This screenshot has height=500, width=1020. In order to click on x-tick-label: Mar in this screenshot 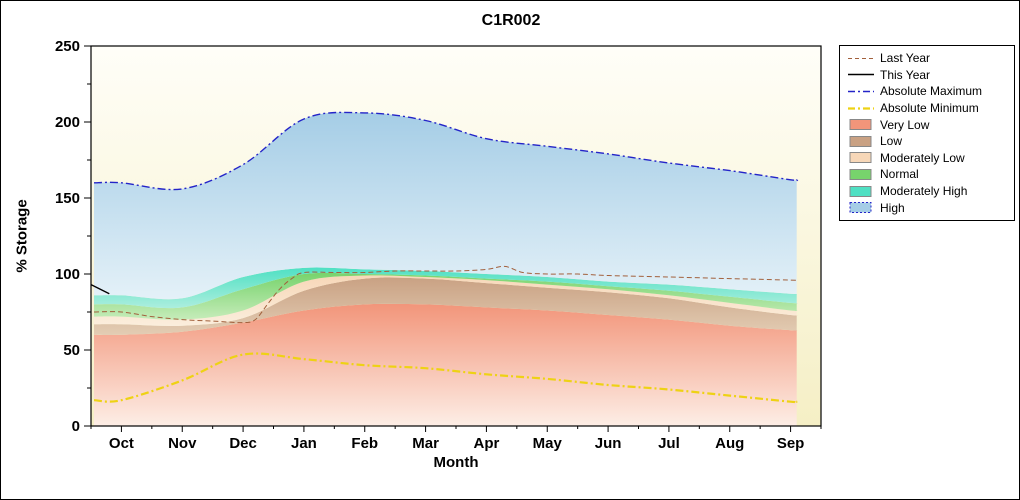, I will do `click(425, 443)`.